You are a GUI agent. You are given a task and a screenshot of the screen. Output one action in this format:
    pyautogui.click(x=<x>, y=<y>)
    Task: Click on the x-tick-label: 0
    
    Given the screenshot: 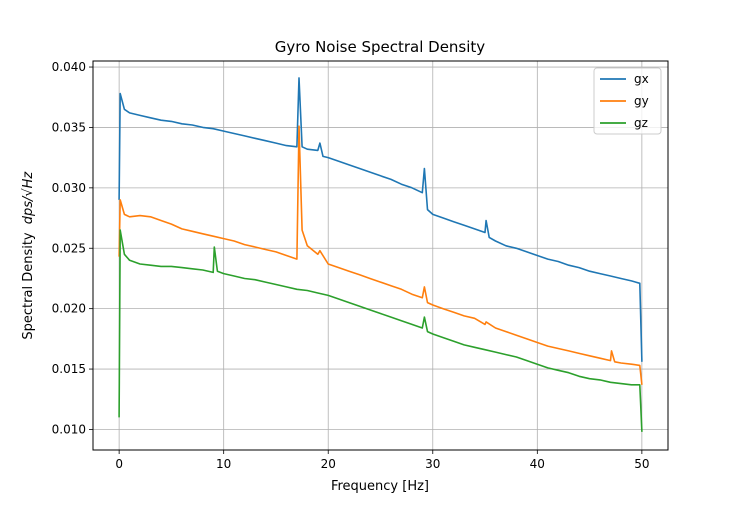 What is the action you would take?
    pyautogui.click(x=119, y=464)
    